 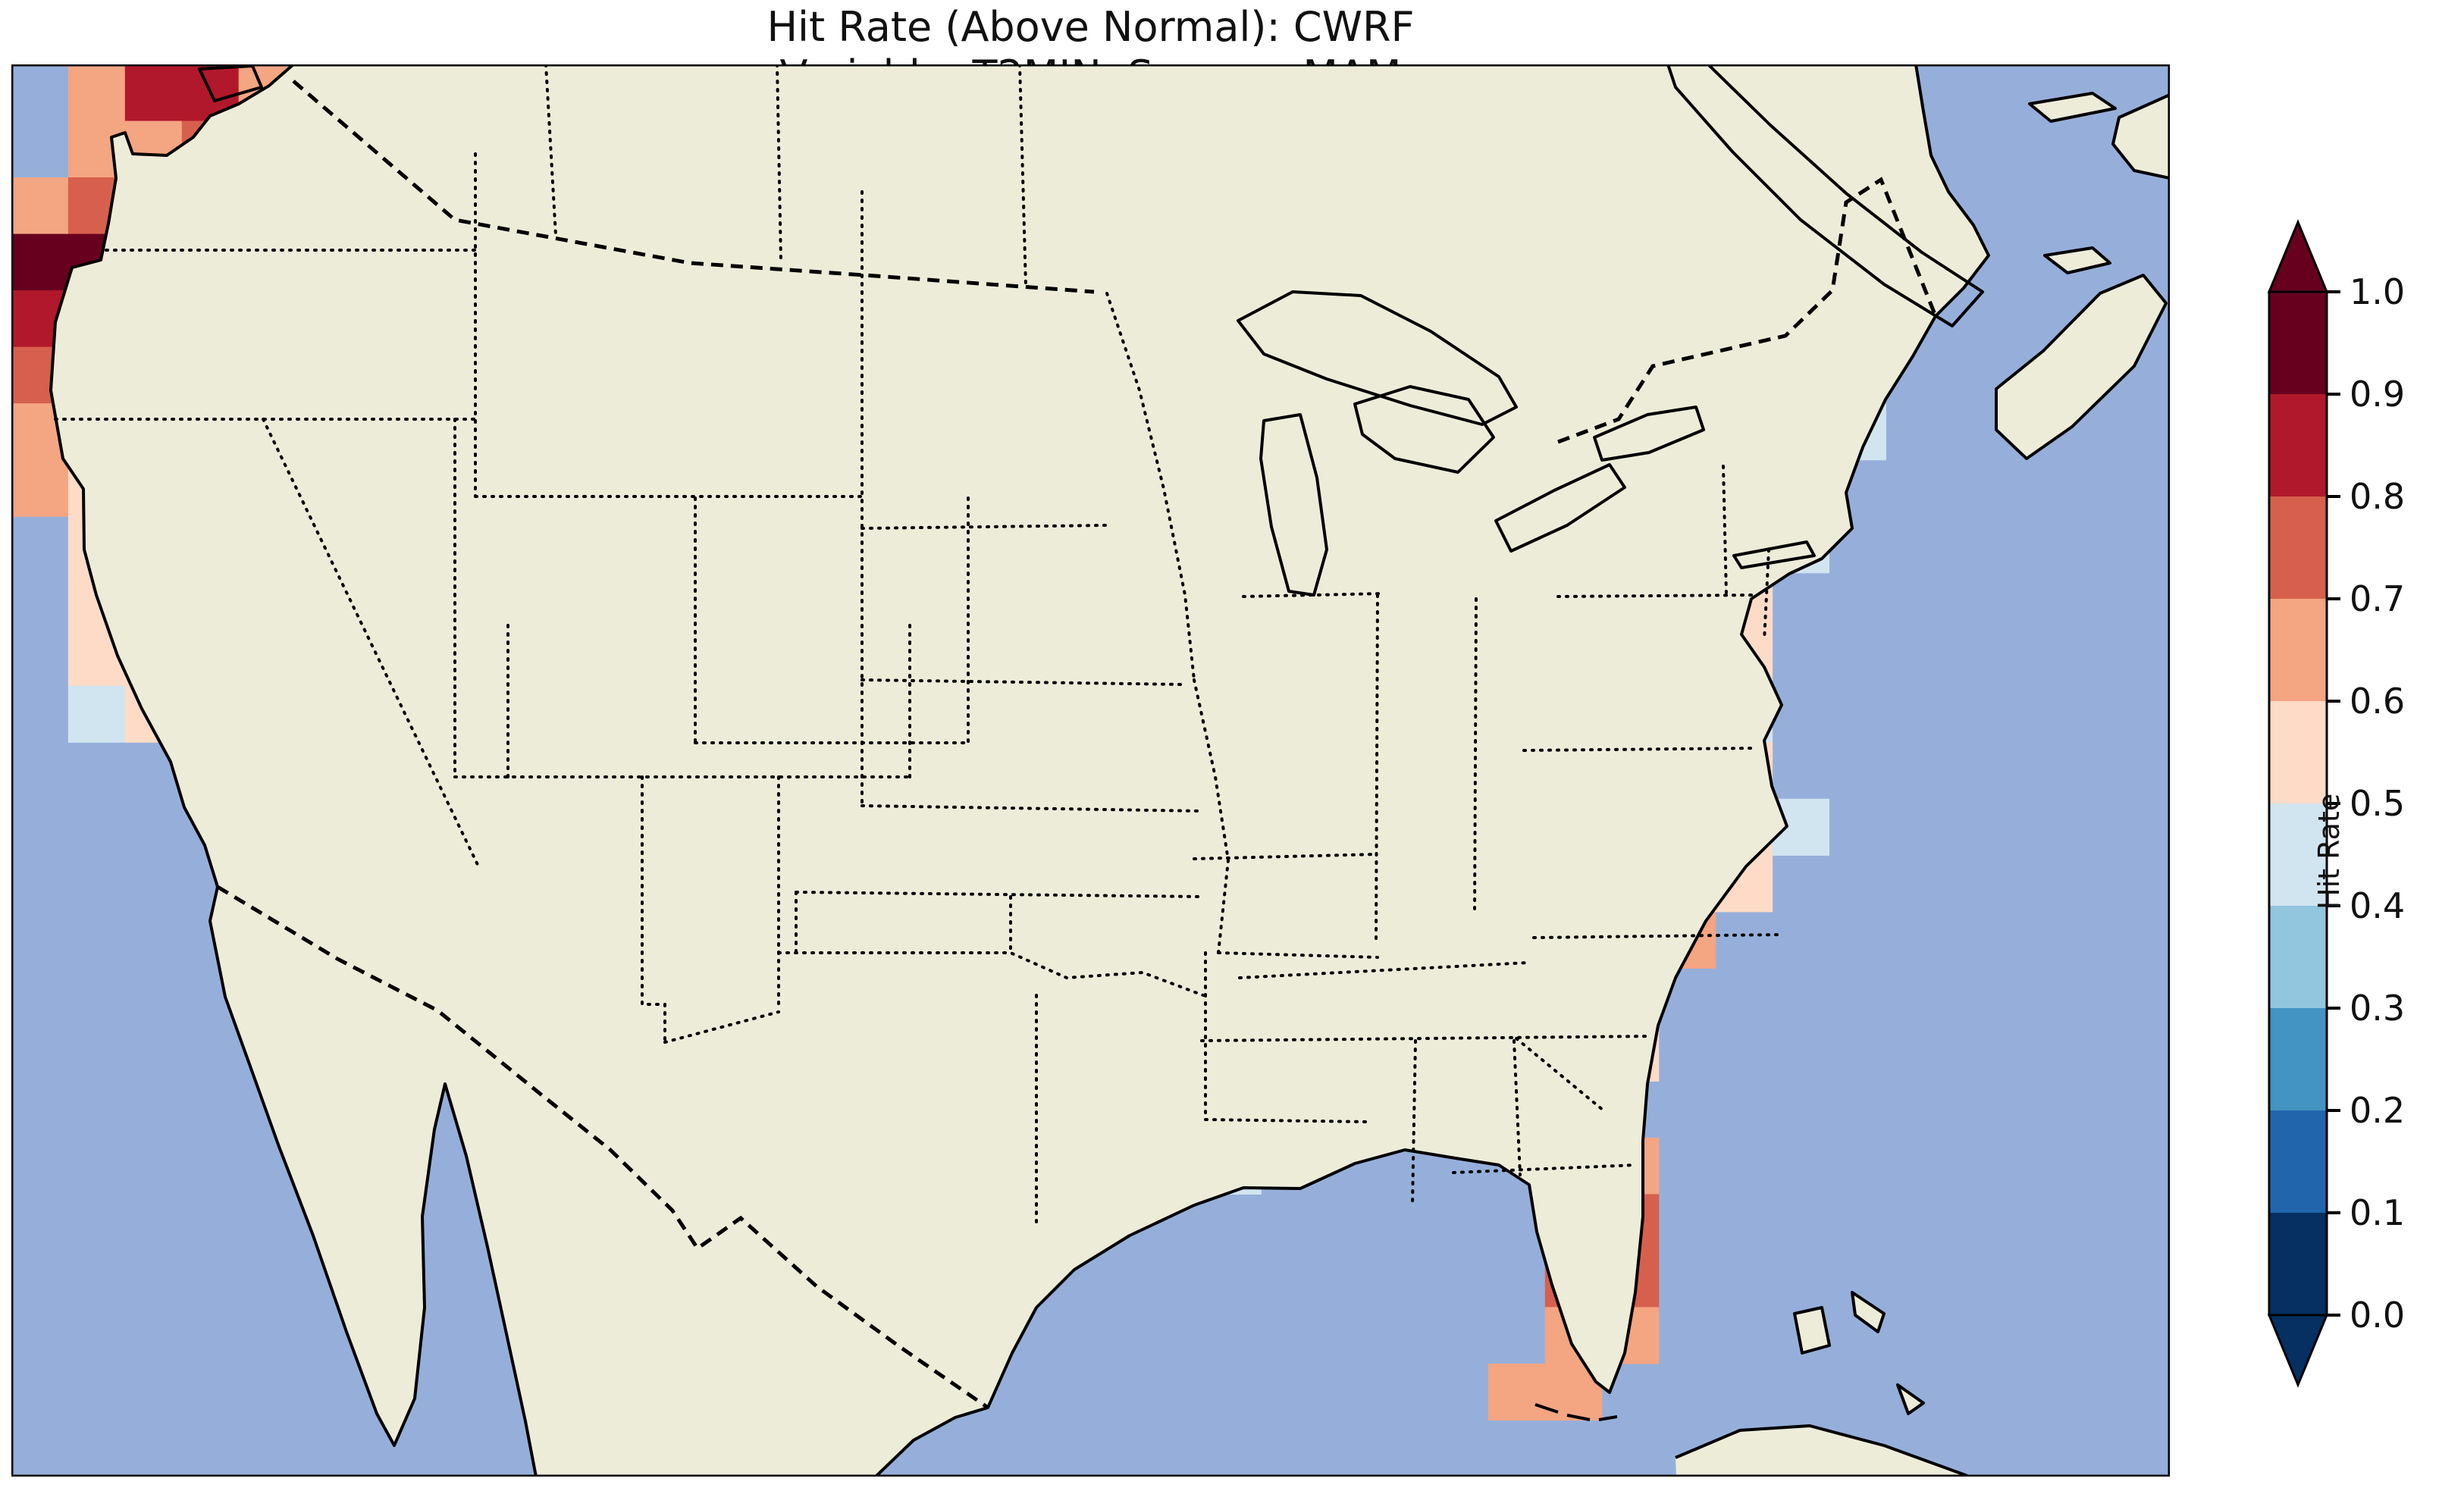 I want to click on border-mb-on, so click(x=1023, y=175).